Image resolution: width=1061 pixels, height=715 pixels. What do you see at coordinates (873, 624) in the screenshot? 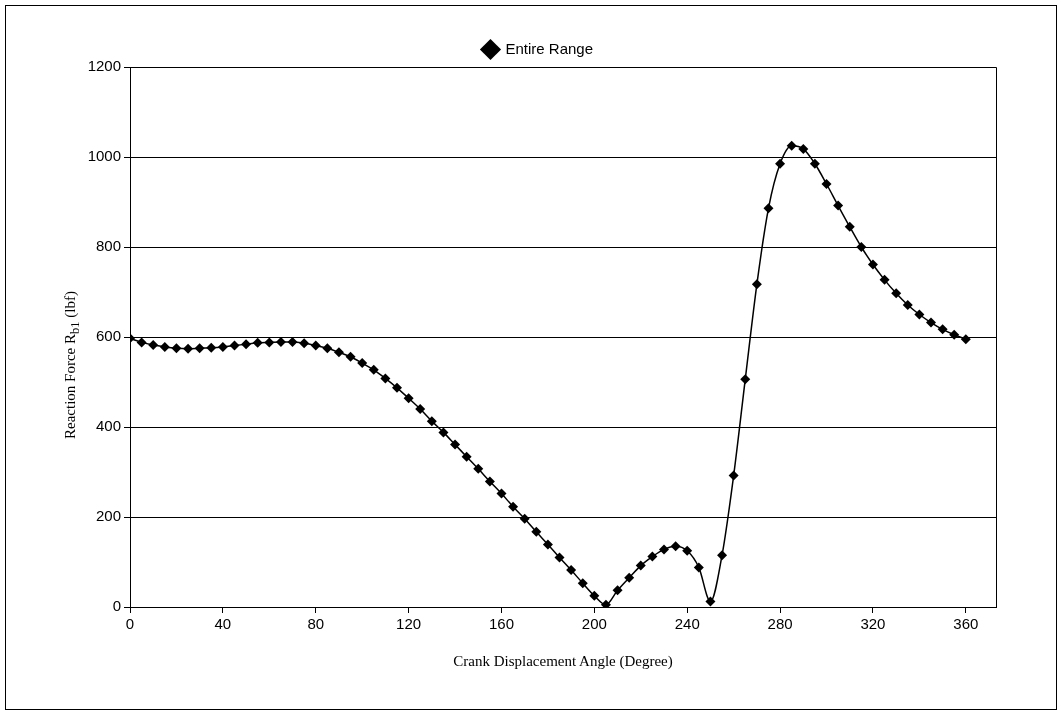
I see `x-tick-label: 320` at bounding box center [873, 624].